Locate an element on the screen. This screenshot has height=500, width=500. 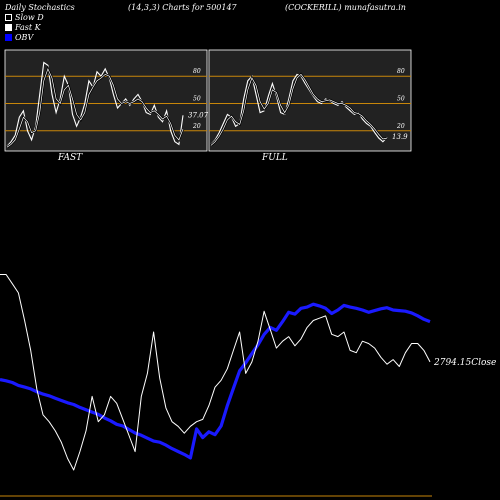
legend-label-obv: OBV is located at coordinates (24, 37).